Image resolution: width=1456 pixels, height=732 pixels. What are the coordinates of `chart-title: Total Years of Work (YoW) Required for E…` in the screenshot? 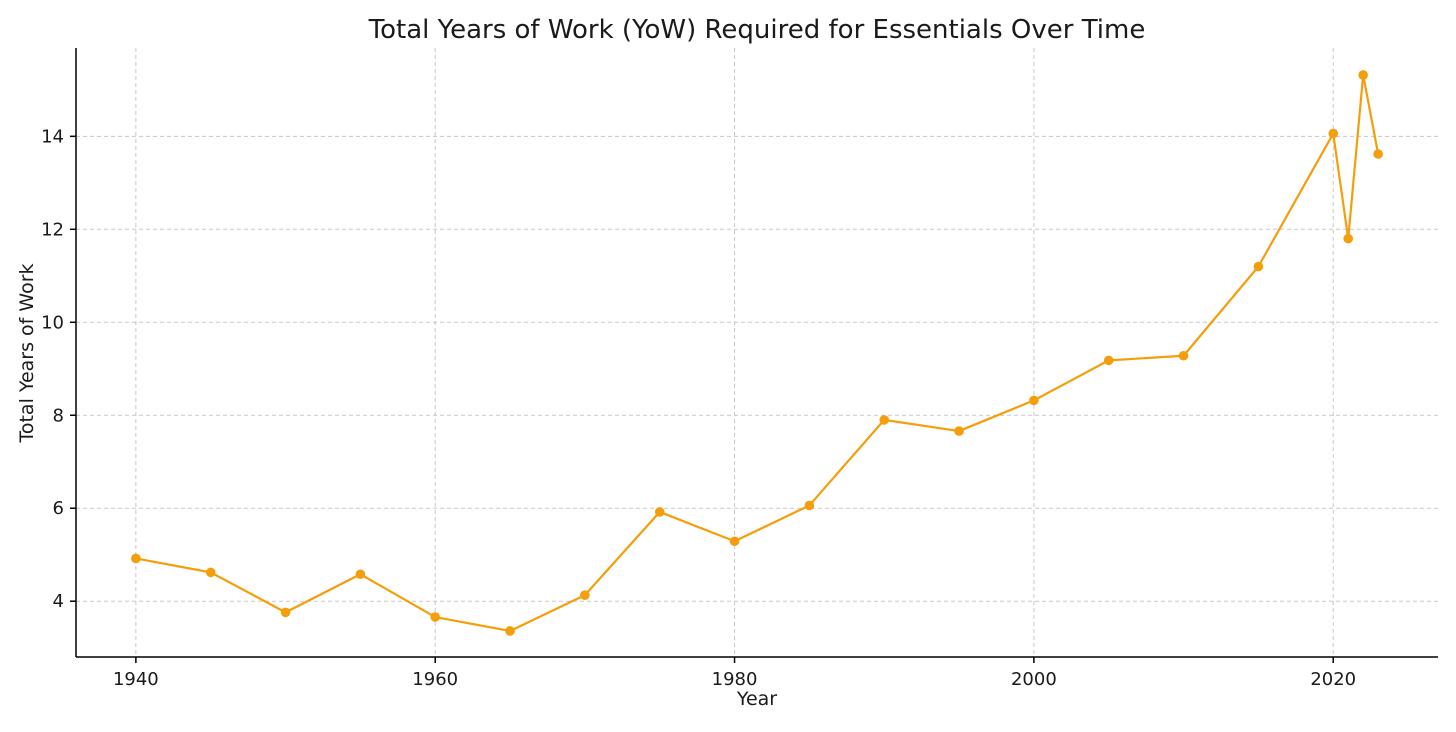 It's located at (757, 30).